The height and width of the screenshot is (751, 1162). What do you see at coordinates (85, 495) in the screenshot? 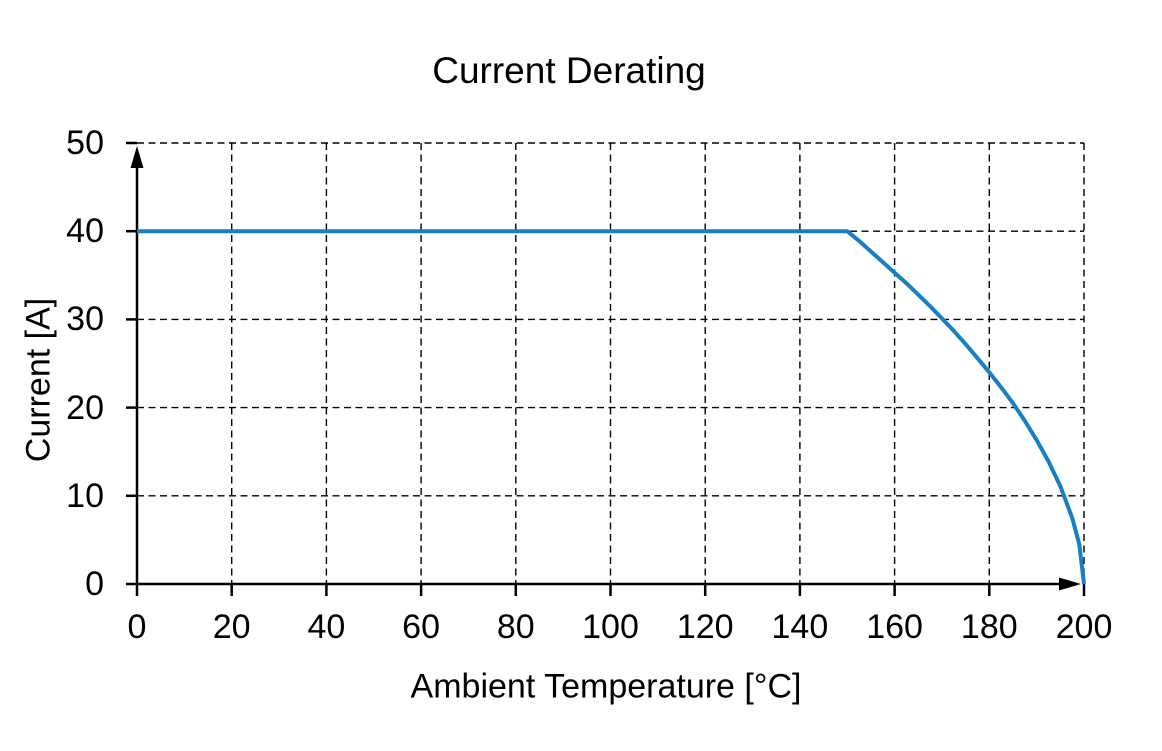
I see `y-tick-label-10: 10` at bounding box center [85, 495].